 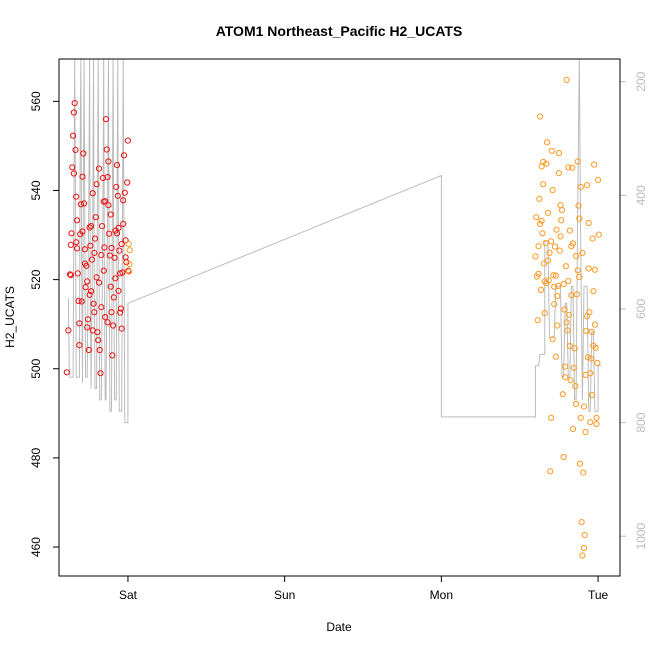 What do you see at coordinates (128, 595) in the screenshot?
I see `x-tick-label: Sat` at bounding box center [128, 595].